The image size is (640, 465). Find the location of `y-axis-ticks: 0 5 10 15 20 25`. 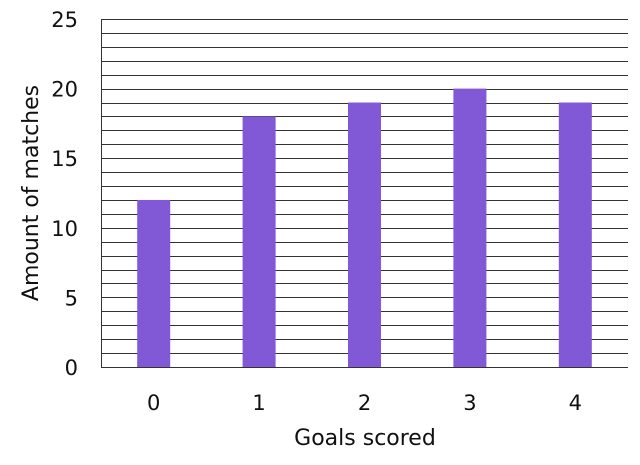

y-axis-ticks: 0 5 10 15 20 25 is located at coordinates (64, 194).